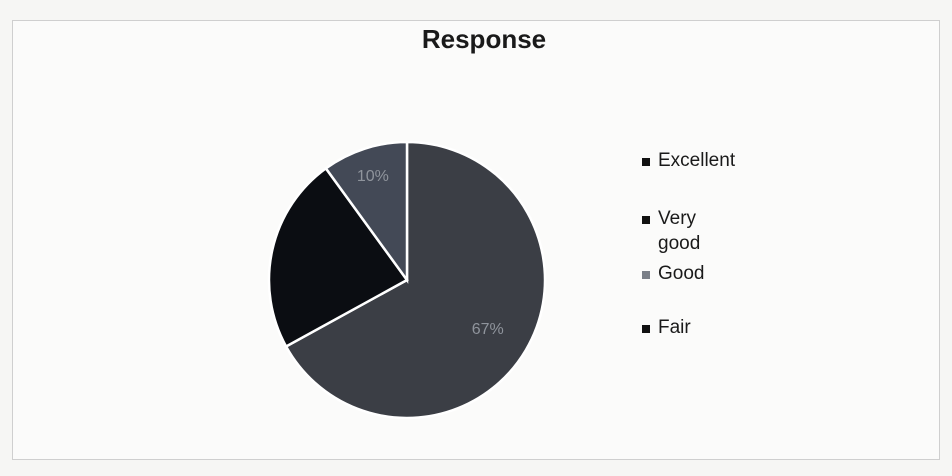 The height and width of the screenshot is (476, 952). Describe the element at coordinates (679, 231) in the screenshot. I see `legend-label-very-good: Very good` at that location.